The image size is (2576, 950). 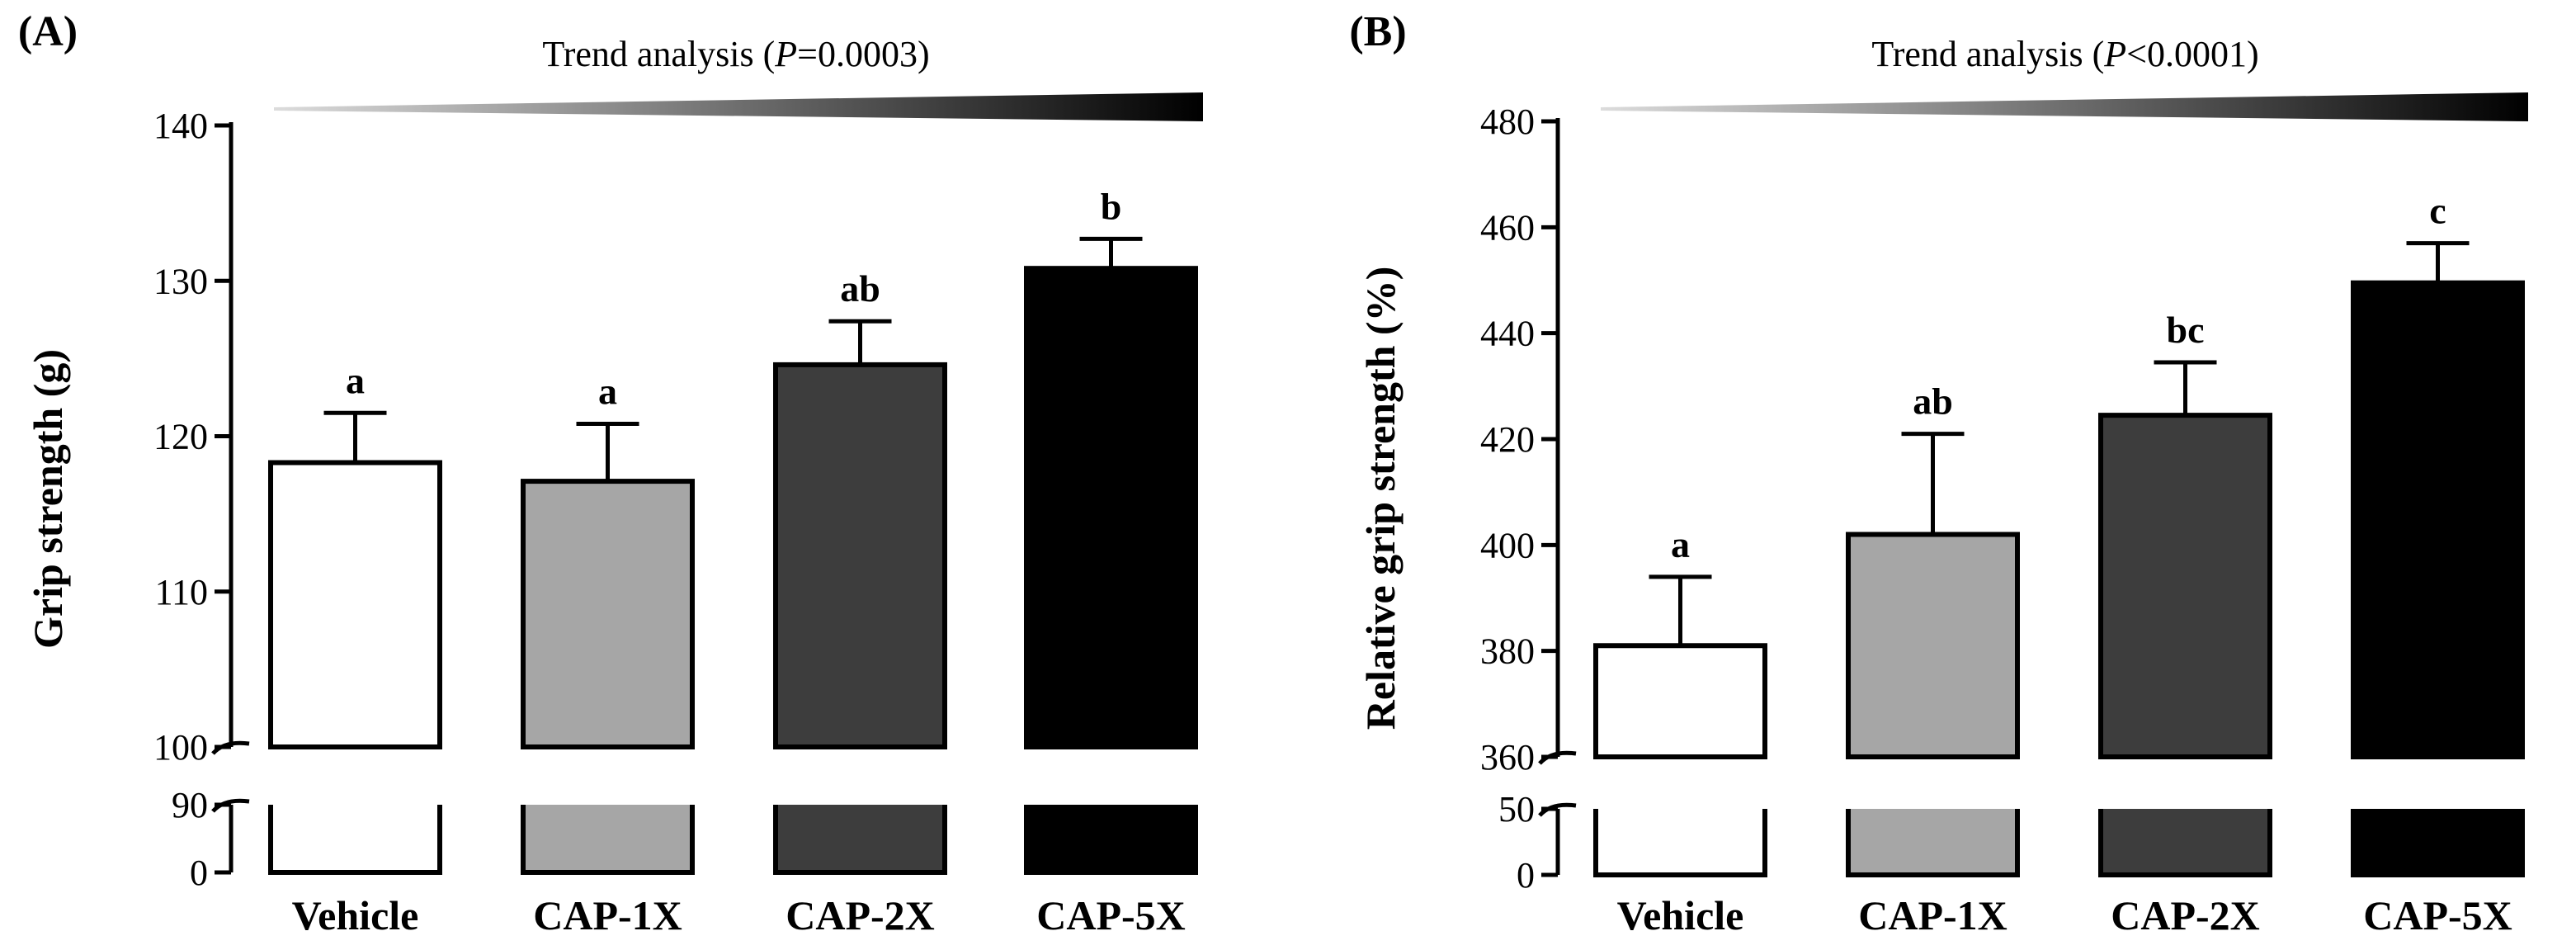 What do you see at coordinates (1516, 809) in the screenshot?
I see `y-tick-label: 50` at bounding box center [1516, 809].